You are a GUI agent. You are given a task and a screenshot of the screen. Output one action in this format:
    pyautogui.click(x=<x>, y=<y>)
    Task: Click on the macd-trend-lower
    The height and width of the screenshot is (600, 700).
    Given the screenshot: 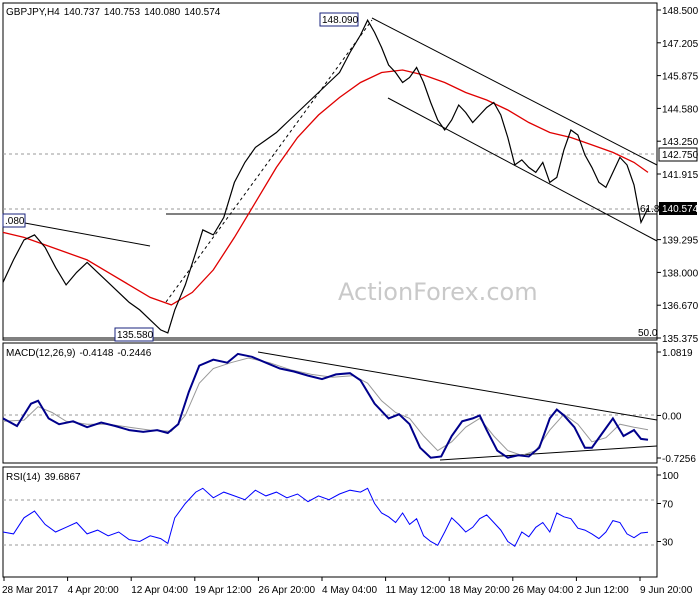 What is the action you would take?
    pyautogui.click(x=548, y=453)
    